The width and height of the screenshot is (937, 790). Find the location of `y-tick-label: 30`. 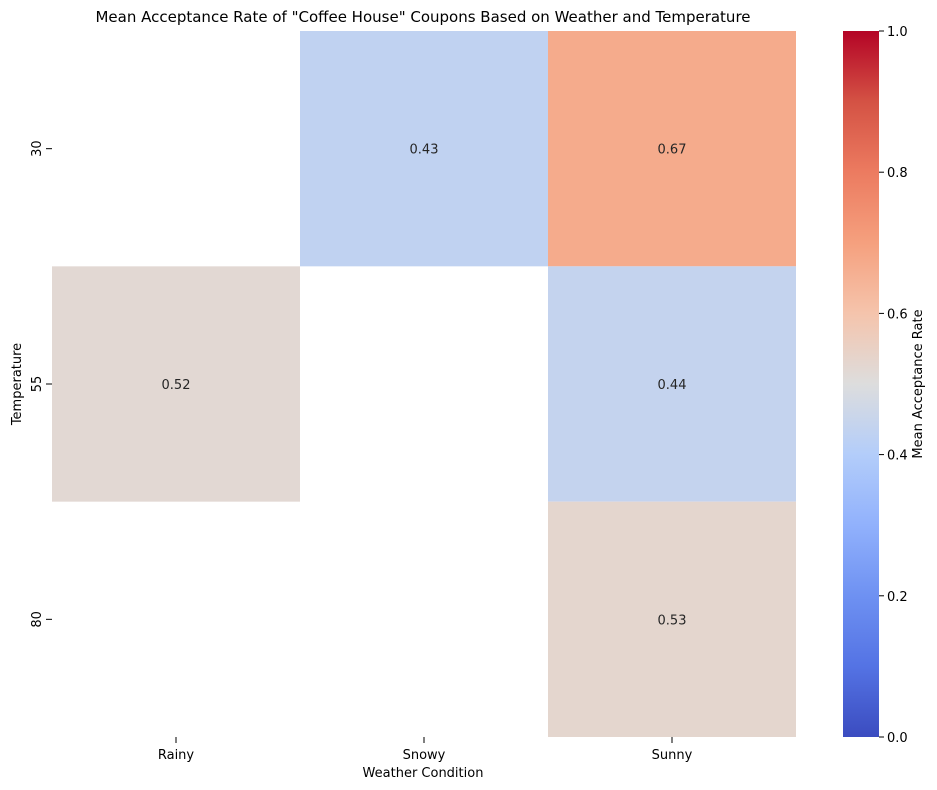

y-tick-label: 30 is located at coordinates (37, 148).